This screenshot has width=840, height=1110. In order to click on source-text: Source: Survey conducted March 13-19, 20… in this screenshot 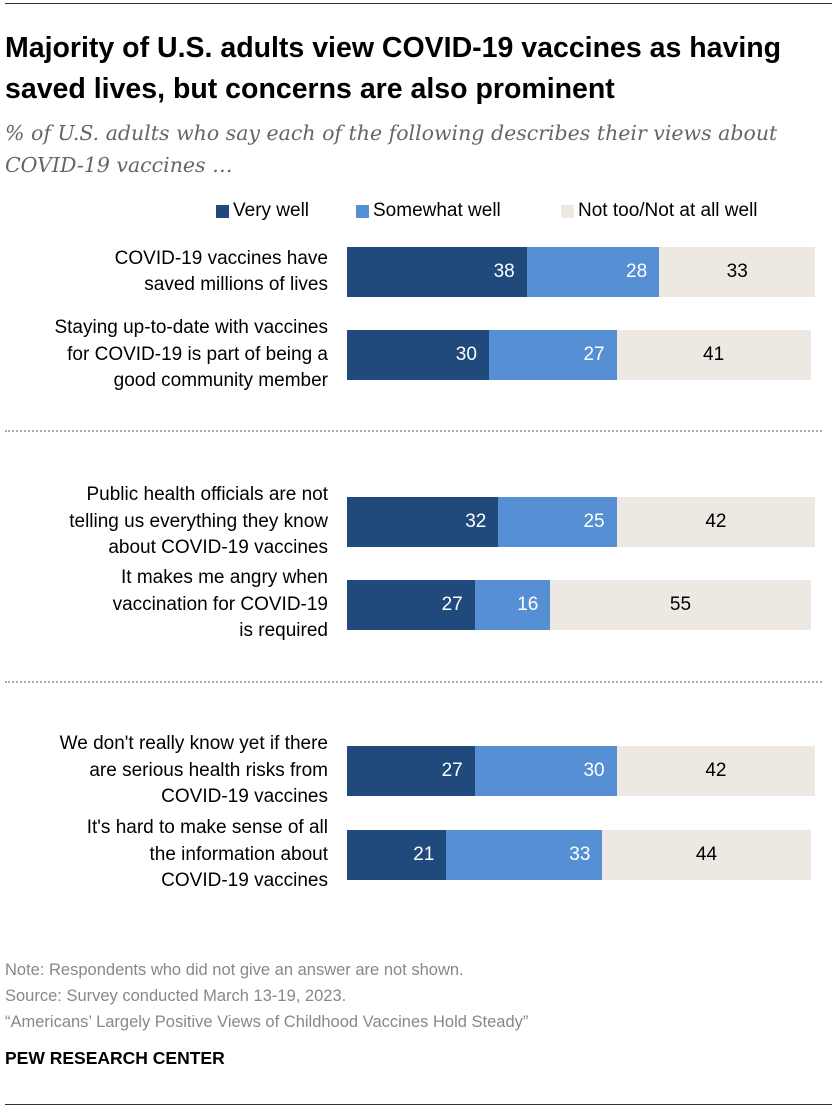, I will do `click(176, 996)`.